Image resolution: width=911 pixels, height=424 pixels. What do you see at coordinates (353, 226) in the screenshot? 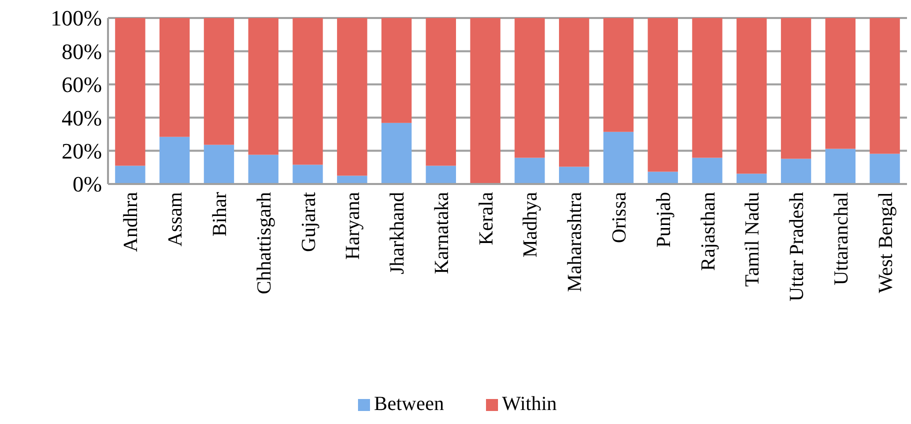
I see `x-tick-label: Haryana` at bounding box center [353, 226].